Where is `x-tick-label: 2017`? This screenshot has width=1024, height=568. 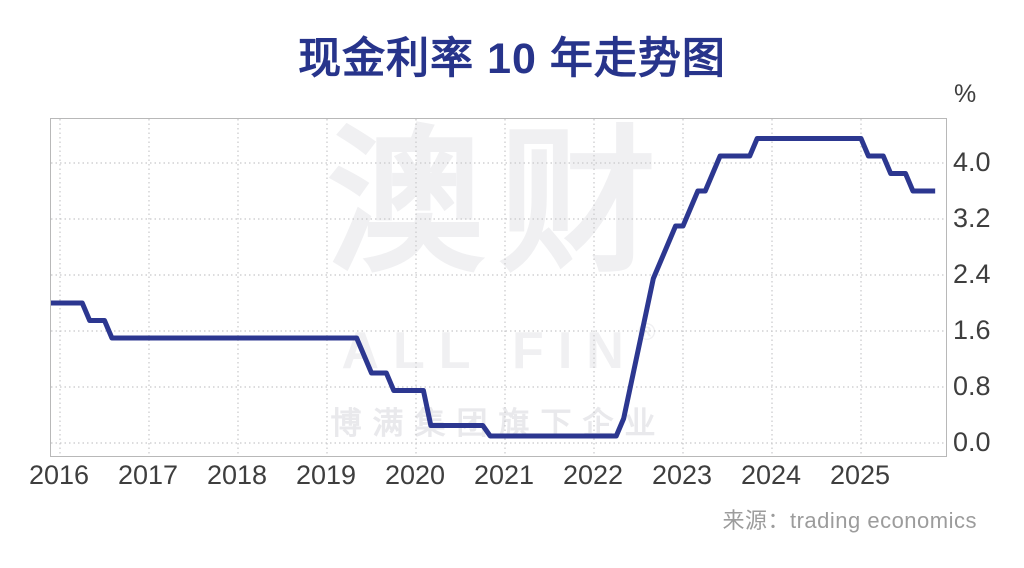 x-tick-label: 2017 is located at coordinates (148, 475).